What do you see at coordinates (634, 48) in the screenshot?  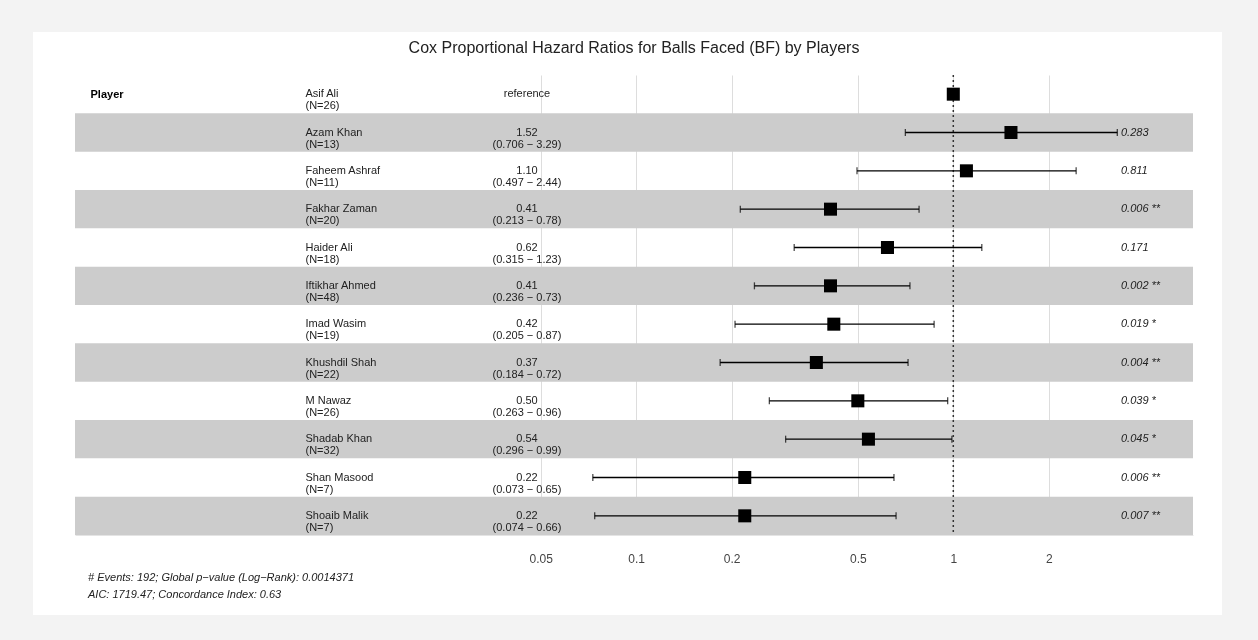 I see `chart-title: Cox Proportional Hazard Ratios for Balls Faced (BF) by Players` at bounding box center [634, 48].